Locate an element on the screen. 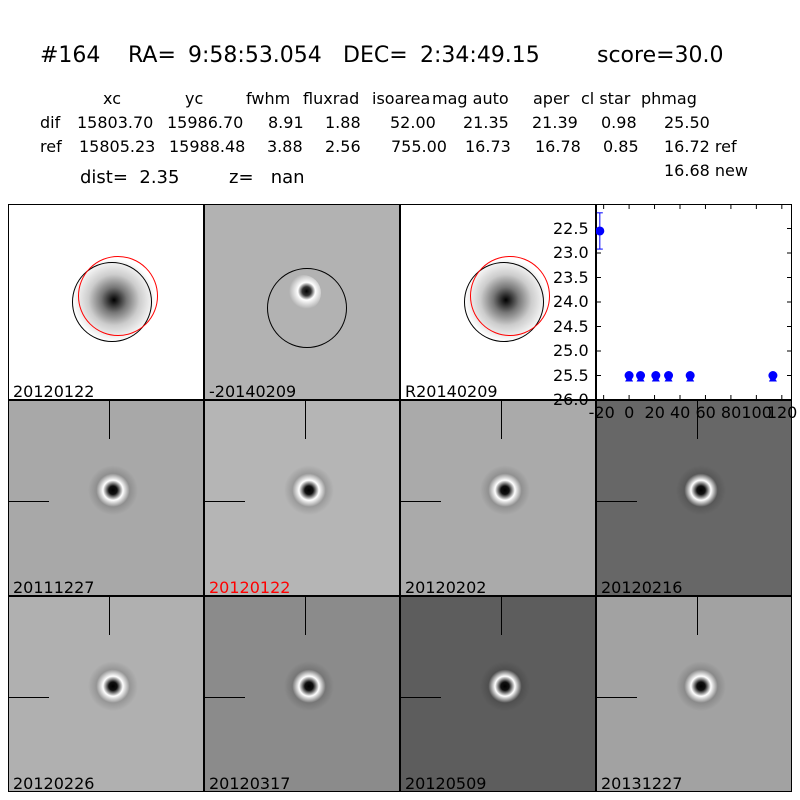 The image size is (800, 800). x-tick-label: 80 is located at coordinates (731, 412).